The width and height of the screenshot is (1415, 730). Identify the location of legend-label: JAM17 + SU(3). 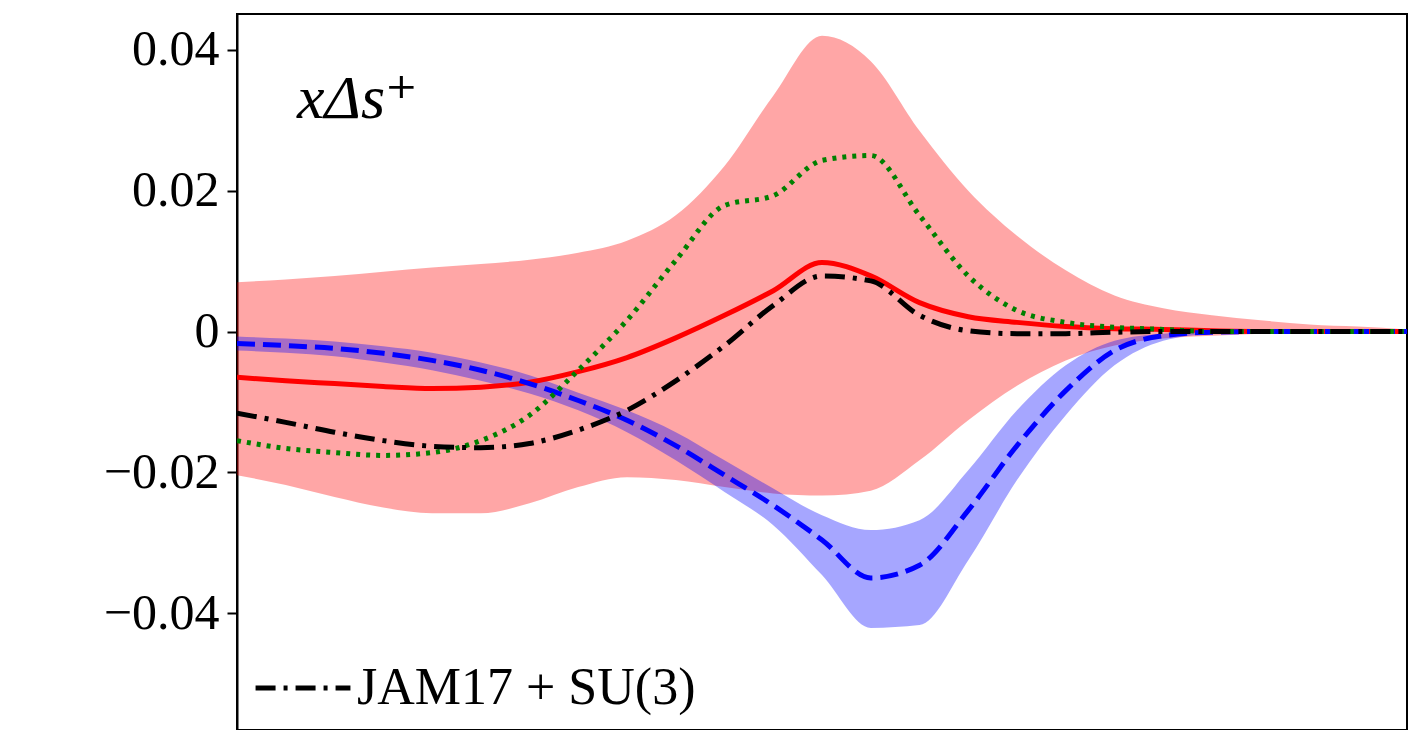
(526, 687).